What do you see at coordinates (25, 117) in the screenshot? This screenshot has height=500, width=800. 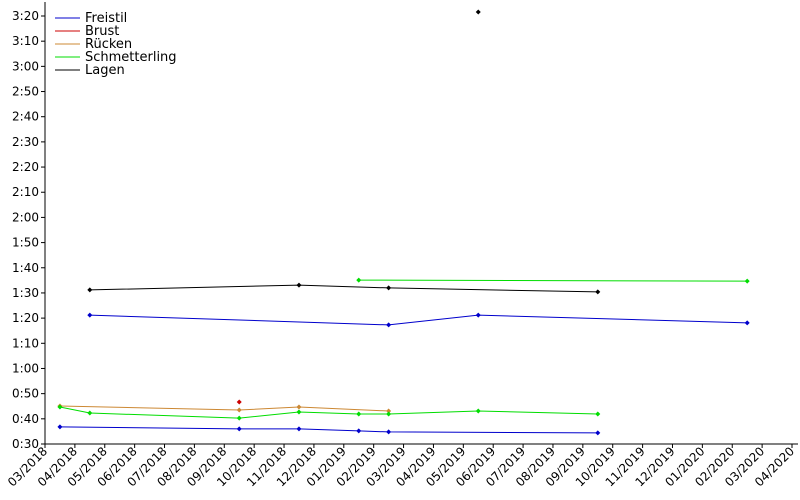 I see `y-tick-label: 2:40` at bounding box center [25, 117].